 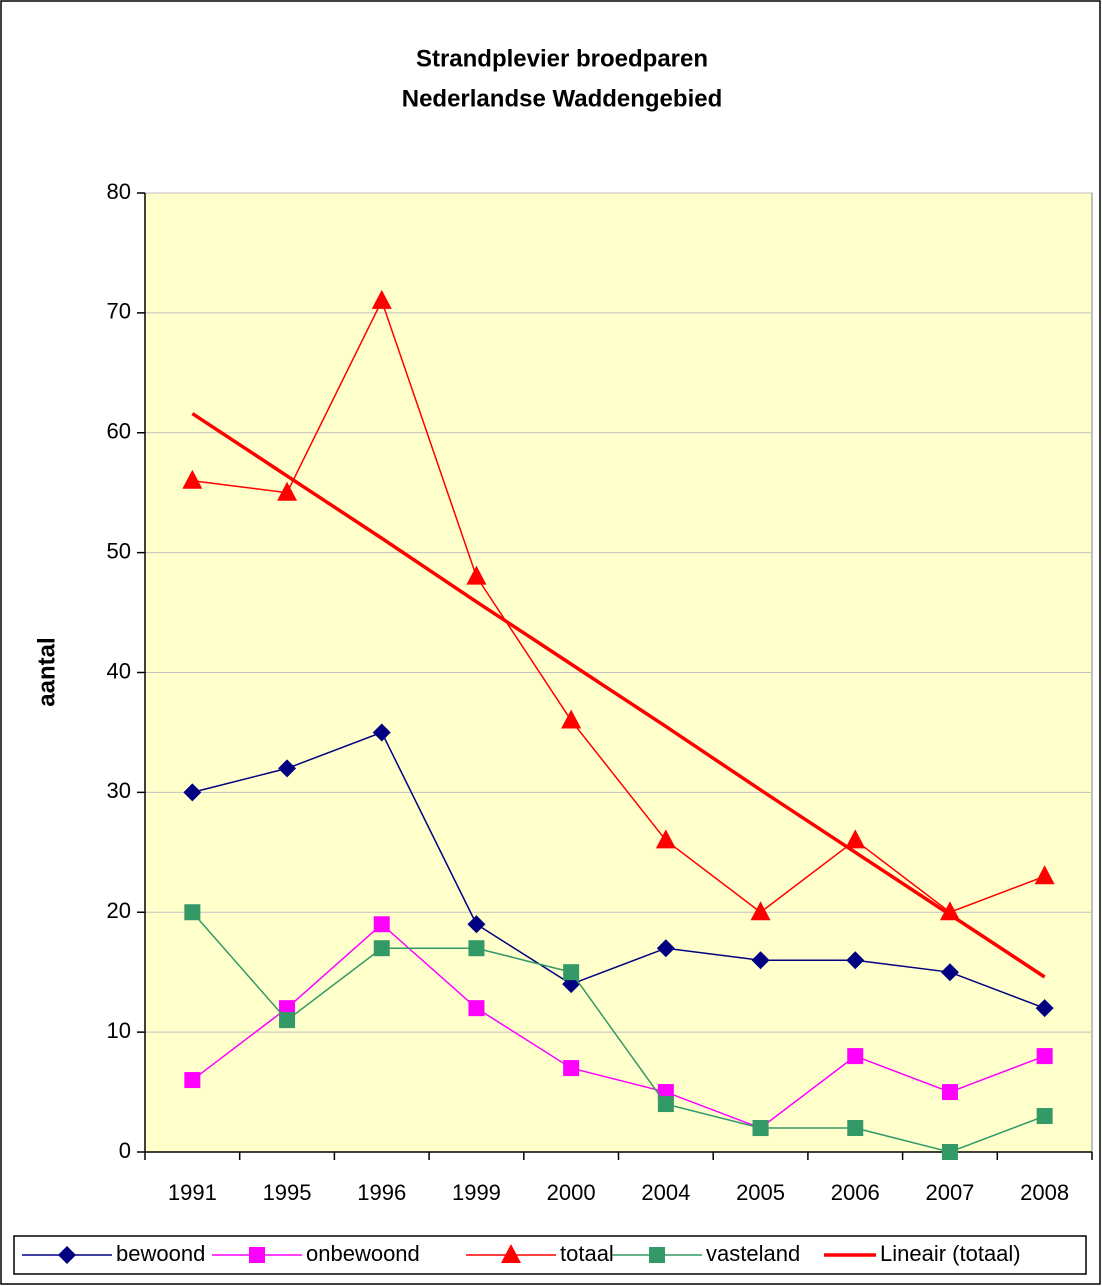 I want to click on y-axis-label: aantal, so click(x=46, y=671).